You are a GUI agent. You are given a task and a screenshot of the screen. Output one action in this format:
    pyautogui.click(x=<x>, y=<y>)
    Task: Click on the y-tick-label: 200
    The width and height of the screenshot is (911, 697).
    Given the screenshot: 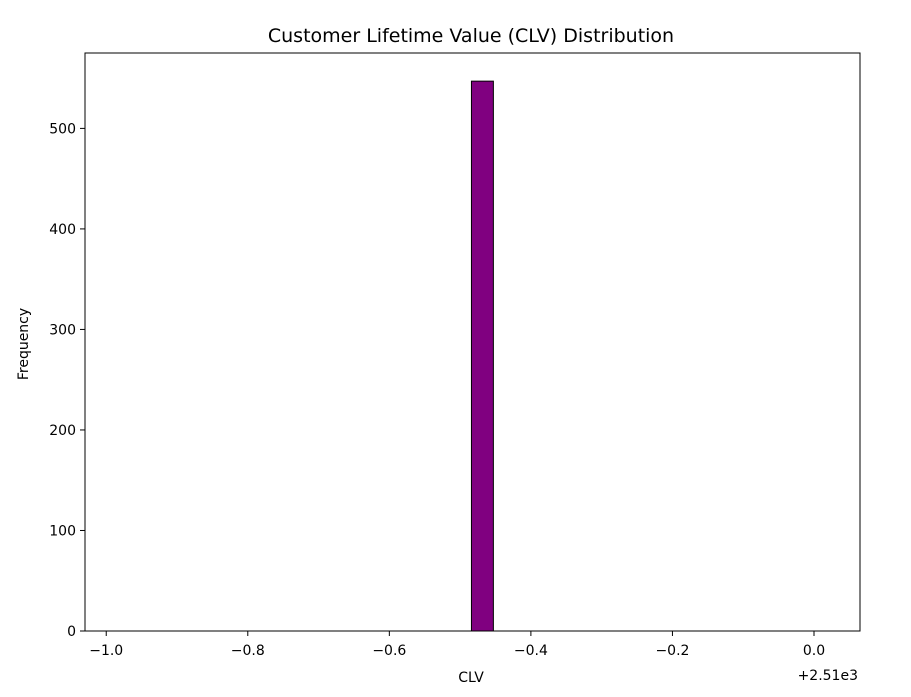 What is the action you would take?
    pyautogui.click(x=62, y=431)
    